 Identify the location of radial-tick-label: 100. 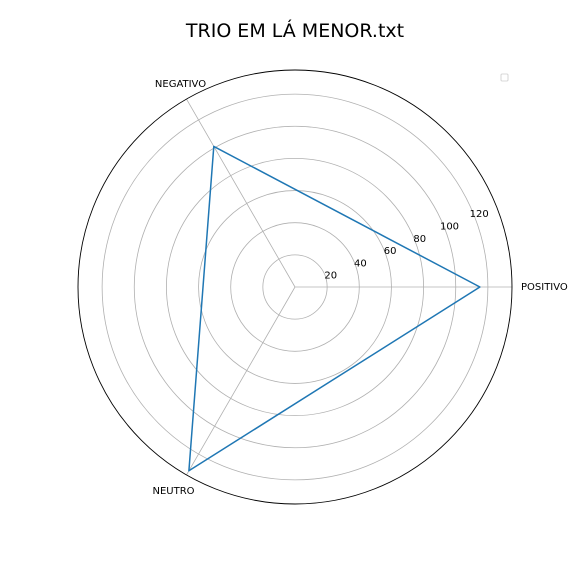
(449, 226).